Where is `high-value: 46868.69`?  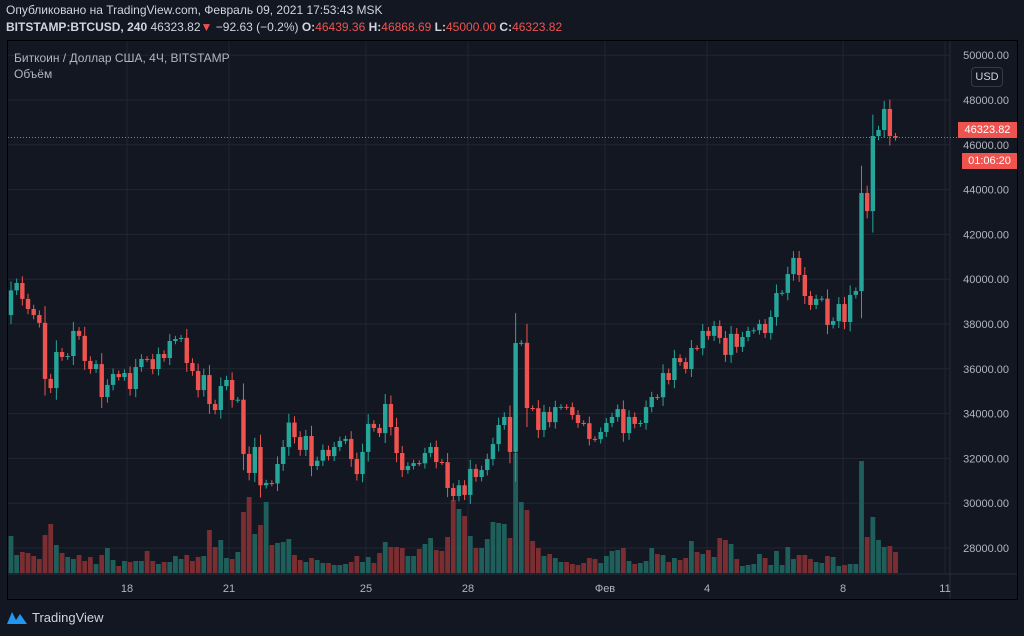 high-value: 46868.69 is located at coordinates (406, 27).